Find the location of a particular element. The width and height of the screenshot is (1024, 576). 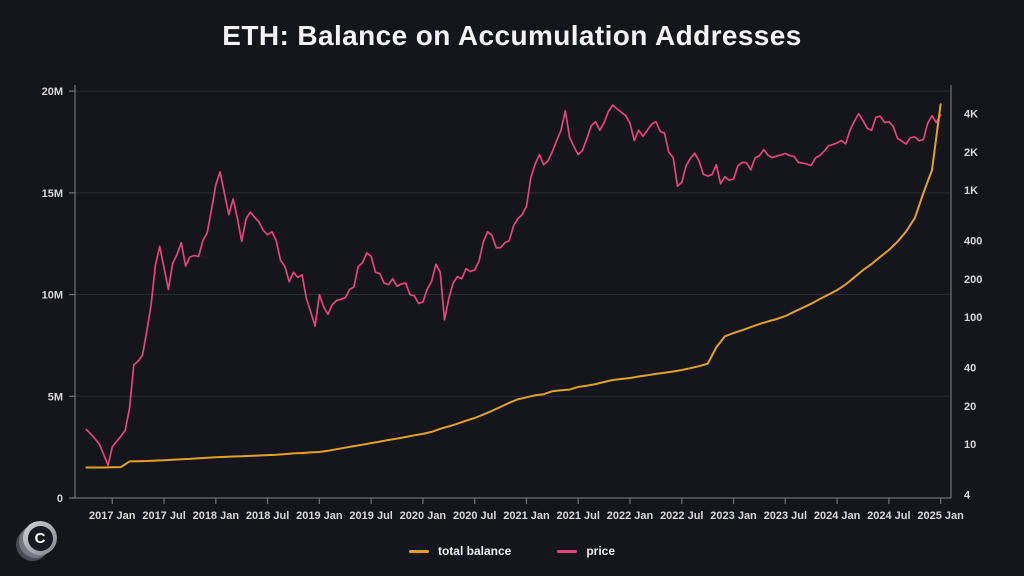

y-right-tick-label: 100 is located at coordinates (973, 318).